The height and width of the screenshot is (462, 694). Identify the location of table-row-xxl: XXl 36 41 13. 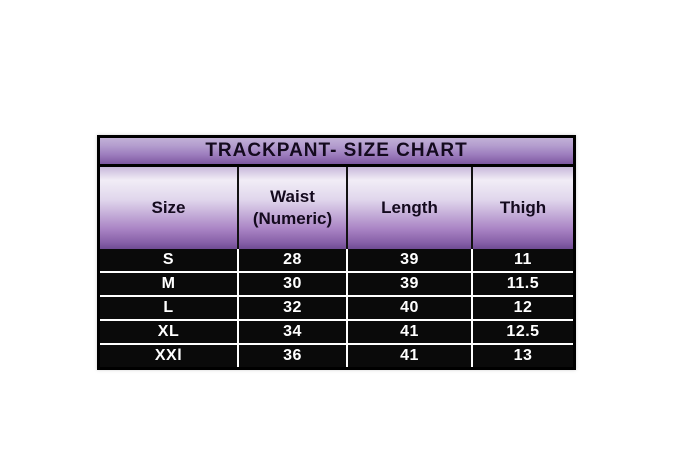
(336, 355).